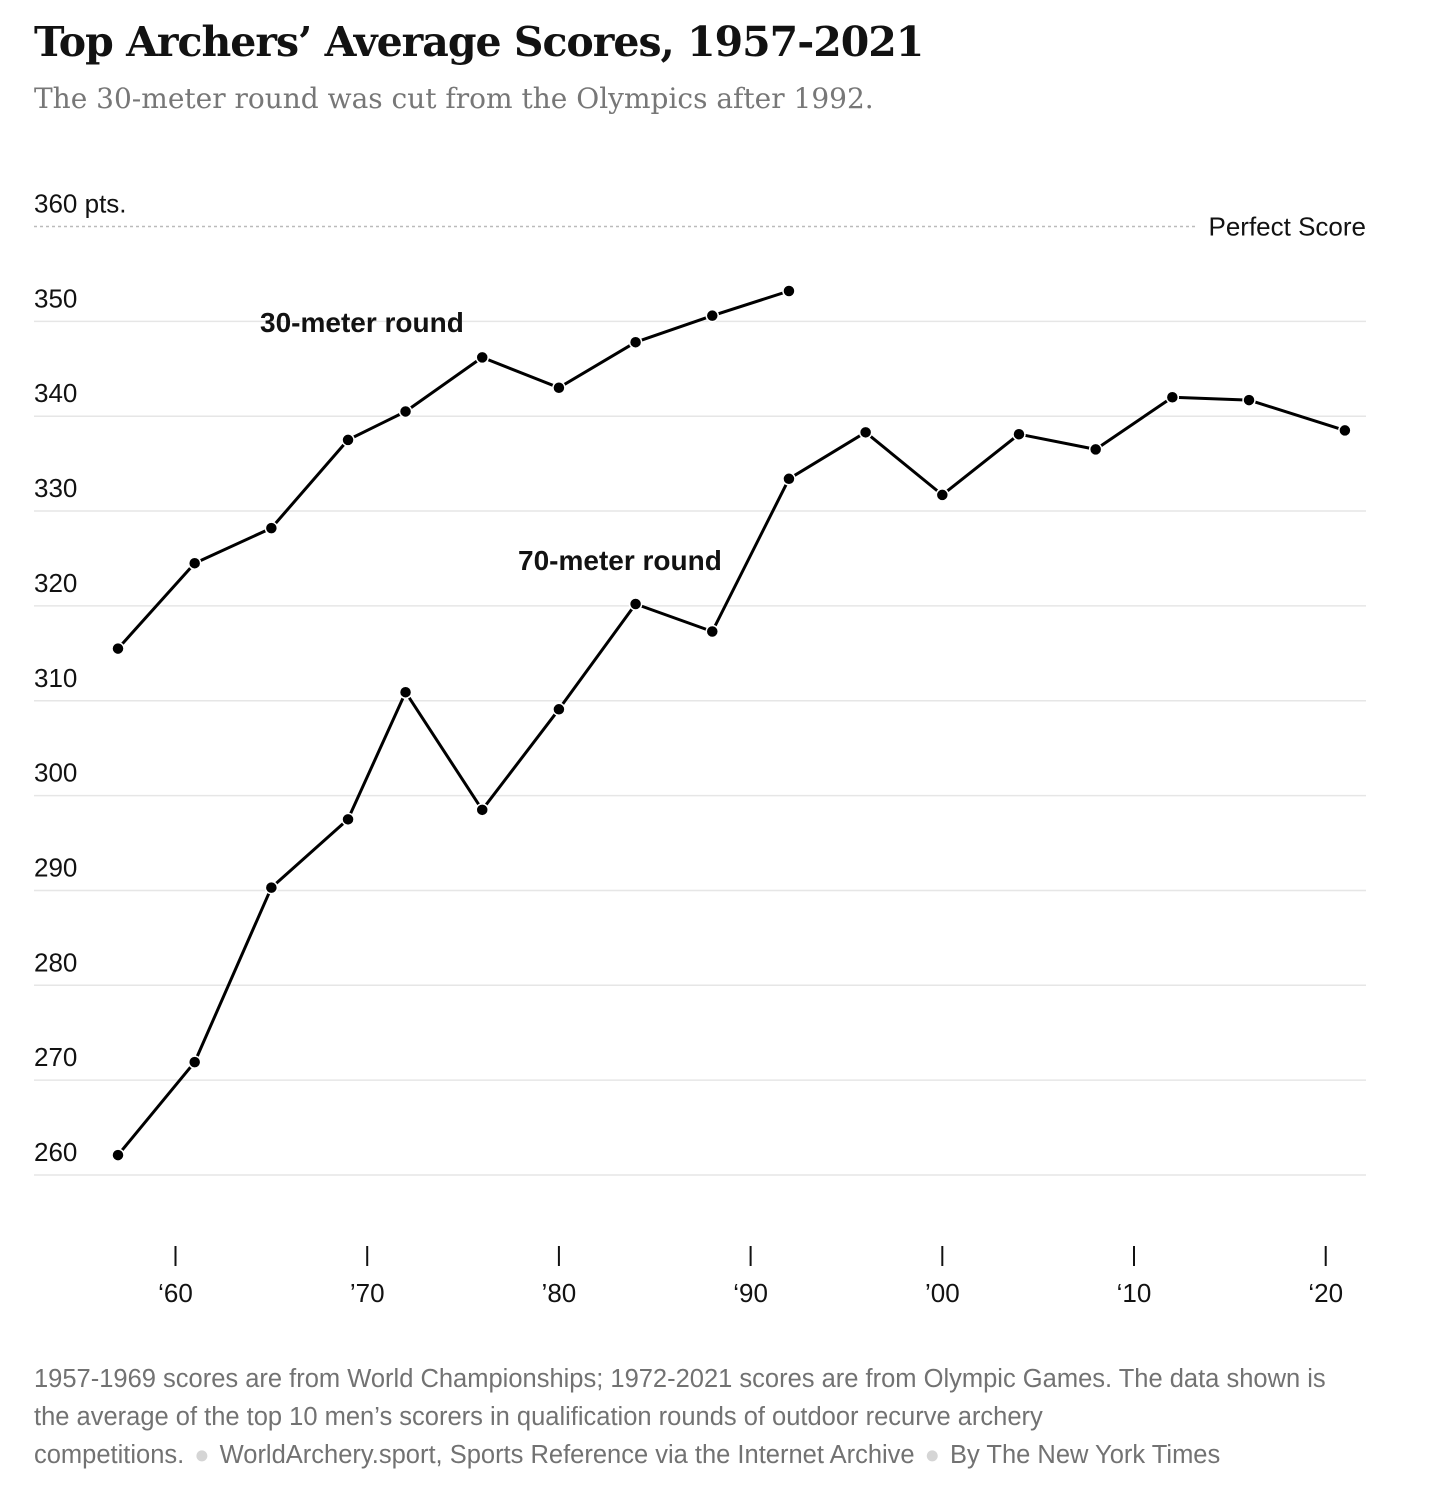 Image resolution: width=1434 pixels, height=1496 pixels. What do you see at coordinates (55, 1057) in the screenshot?
I see `y-tick-label: 270` at bounding box center [55, 1057].